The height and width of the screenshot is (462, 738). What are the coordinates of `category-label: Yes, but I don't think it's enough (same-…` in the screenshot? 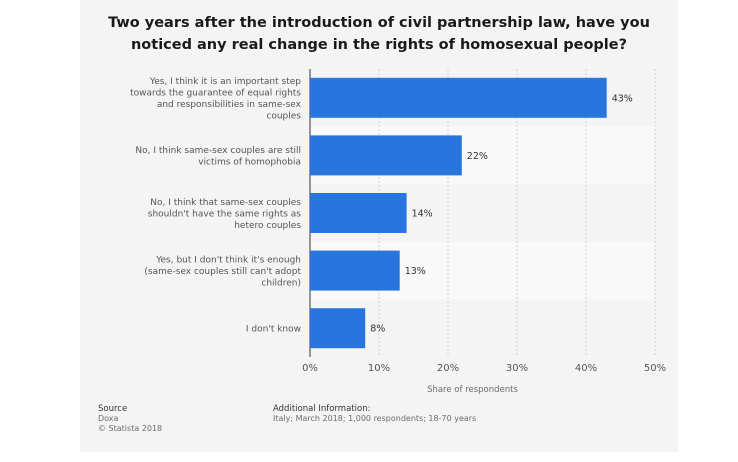 It's located at (222, 272).